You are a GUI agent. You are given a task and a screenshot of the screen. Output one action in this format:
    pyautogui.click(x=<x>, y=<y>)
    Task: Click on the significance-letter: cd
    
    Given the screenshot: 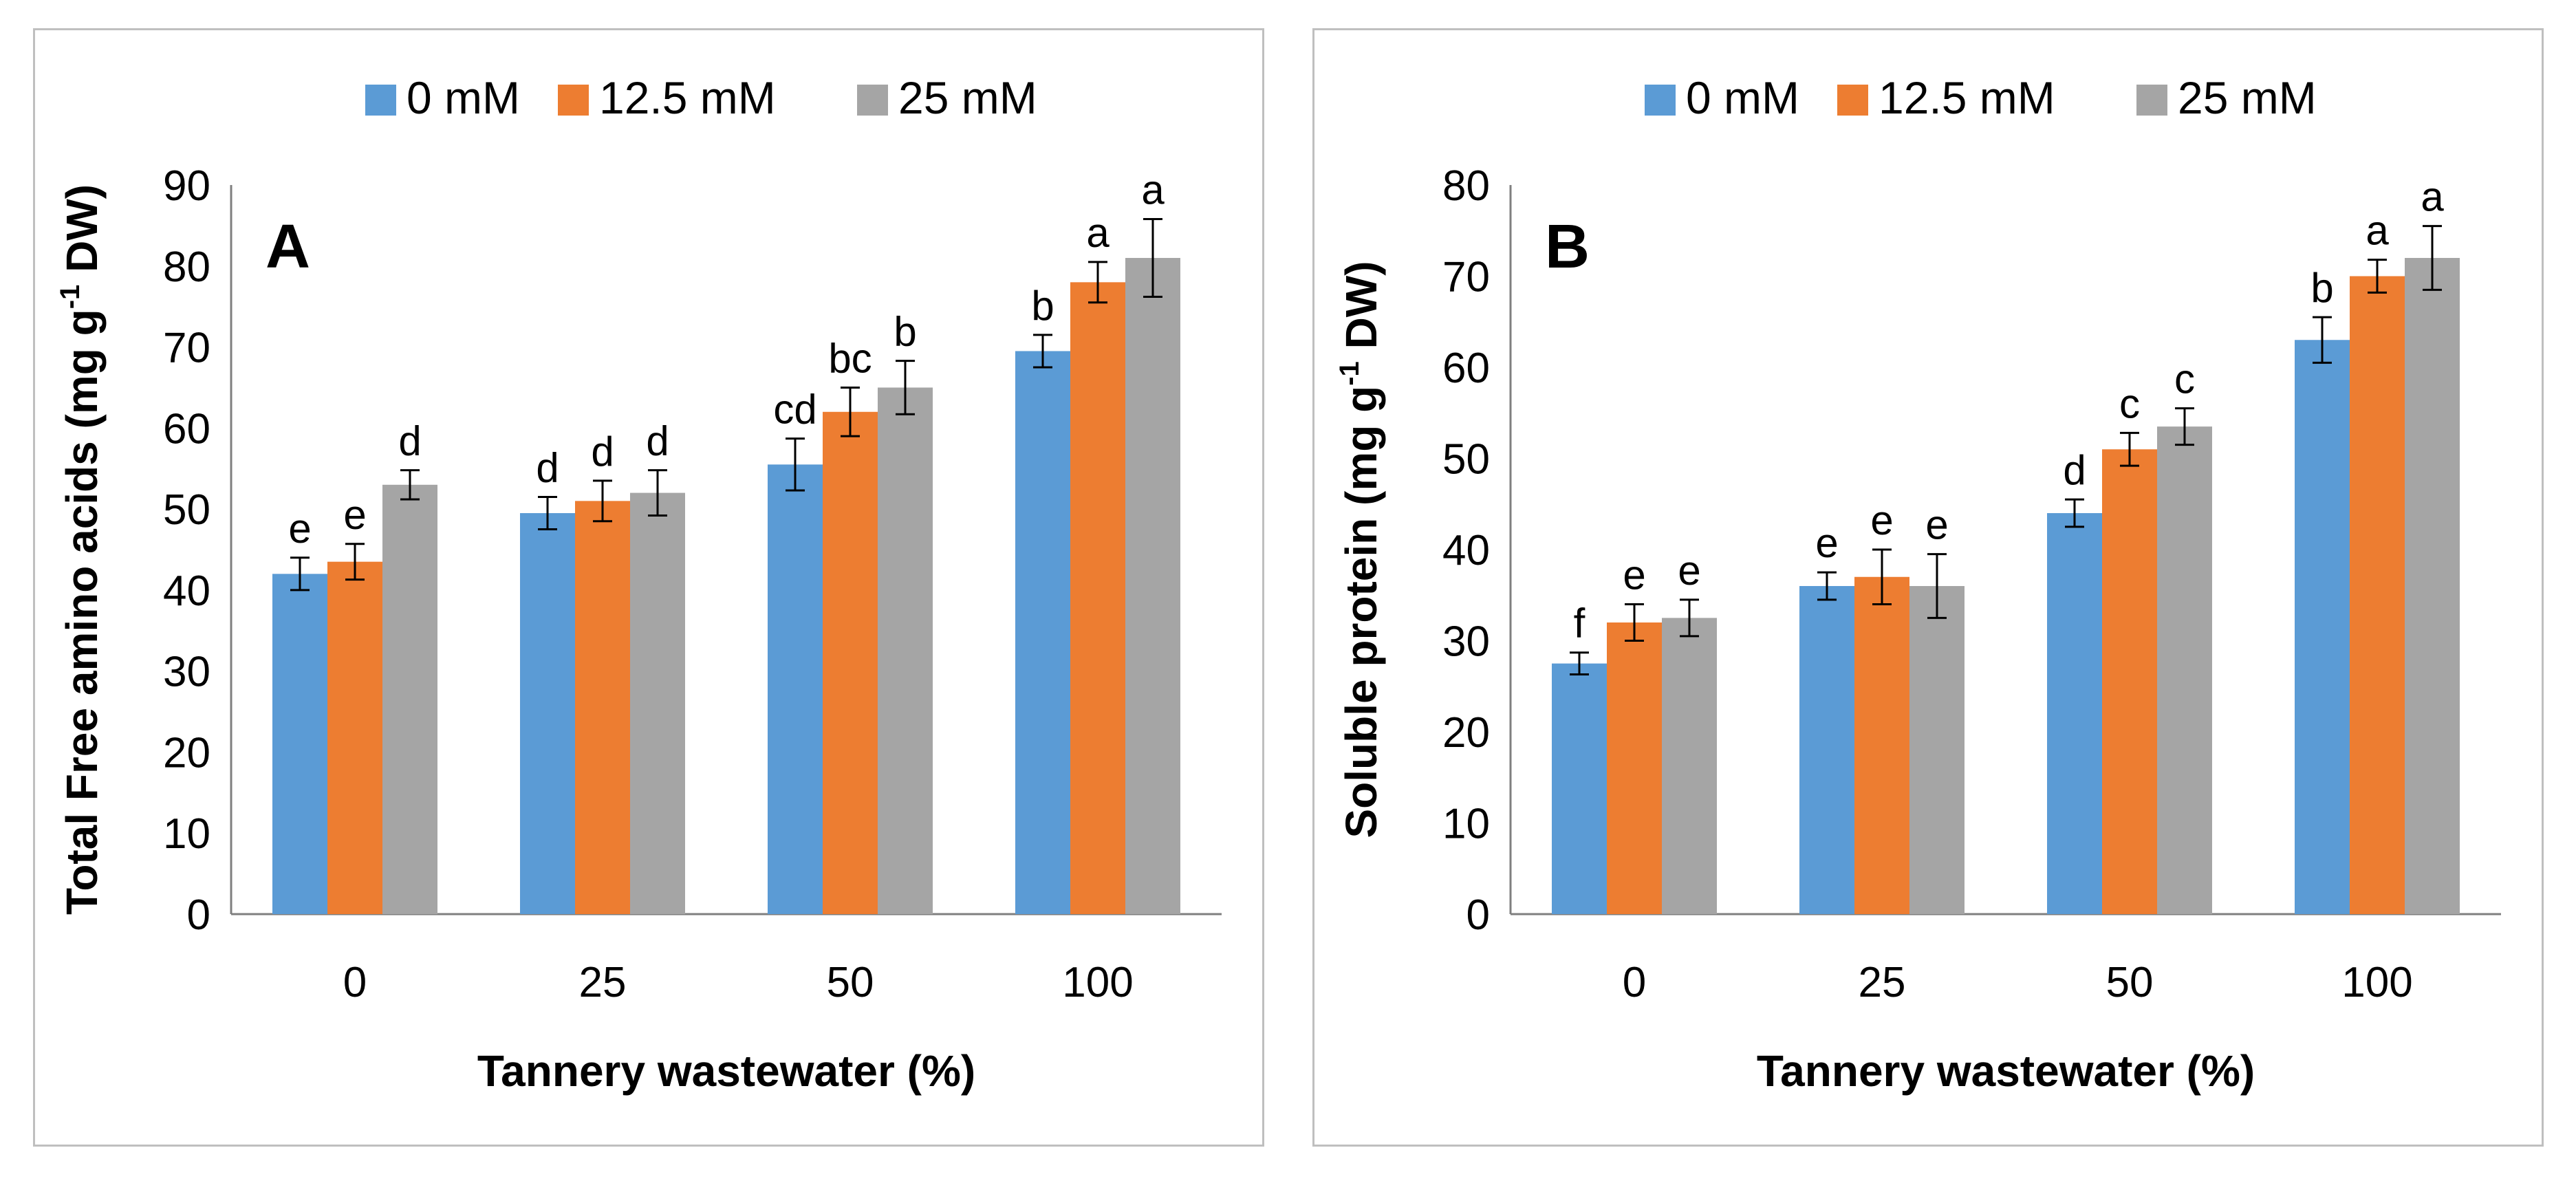 What is the action you would take?
    pyautogui.click(x=794, y=410)
    